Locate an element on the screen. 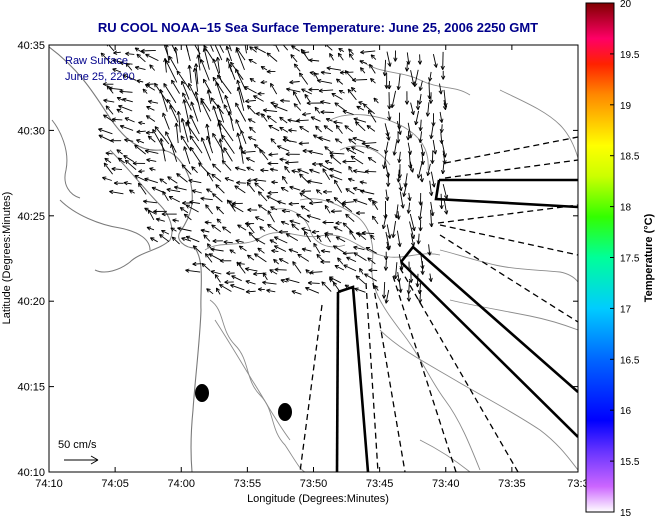 The height and width of the screenshot is (518, 660). x-tick-label: 73:55 is located at coordinates (248, 484).